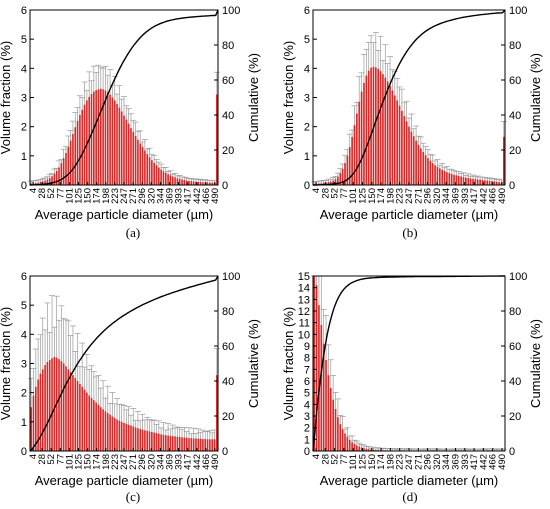 This screenshot has width=550, height=509. What do you see at coordinates (24, 306) in the screenshot?
I see `y-tick-label: 5` at bounding box center [24, 306].